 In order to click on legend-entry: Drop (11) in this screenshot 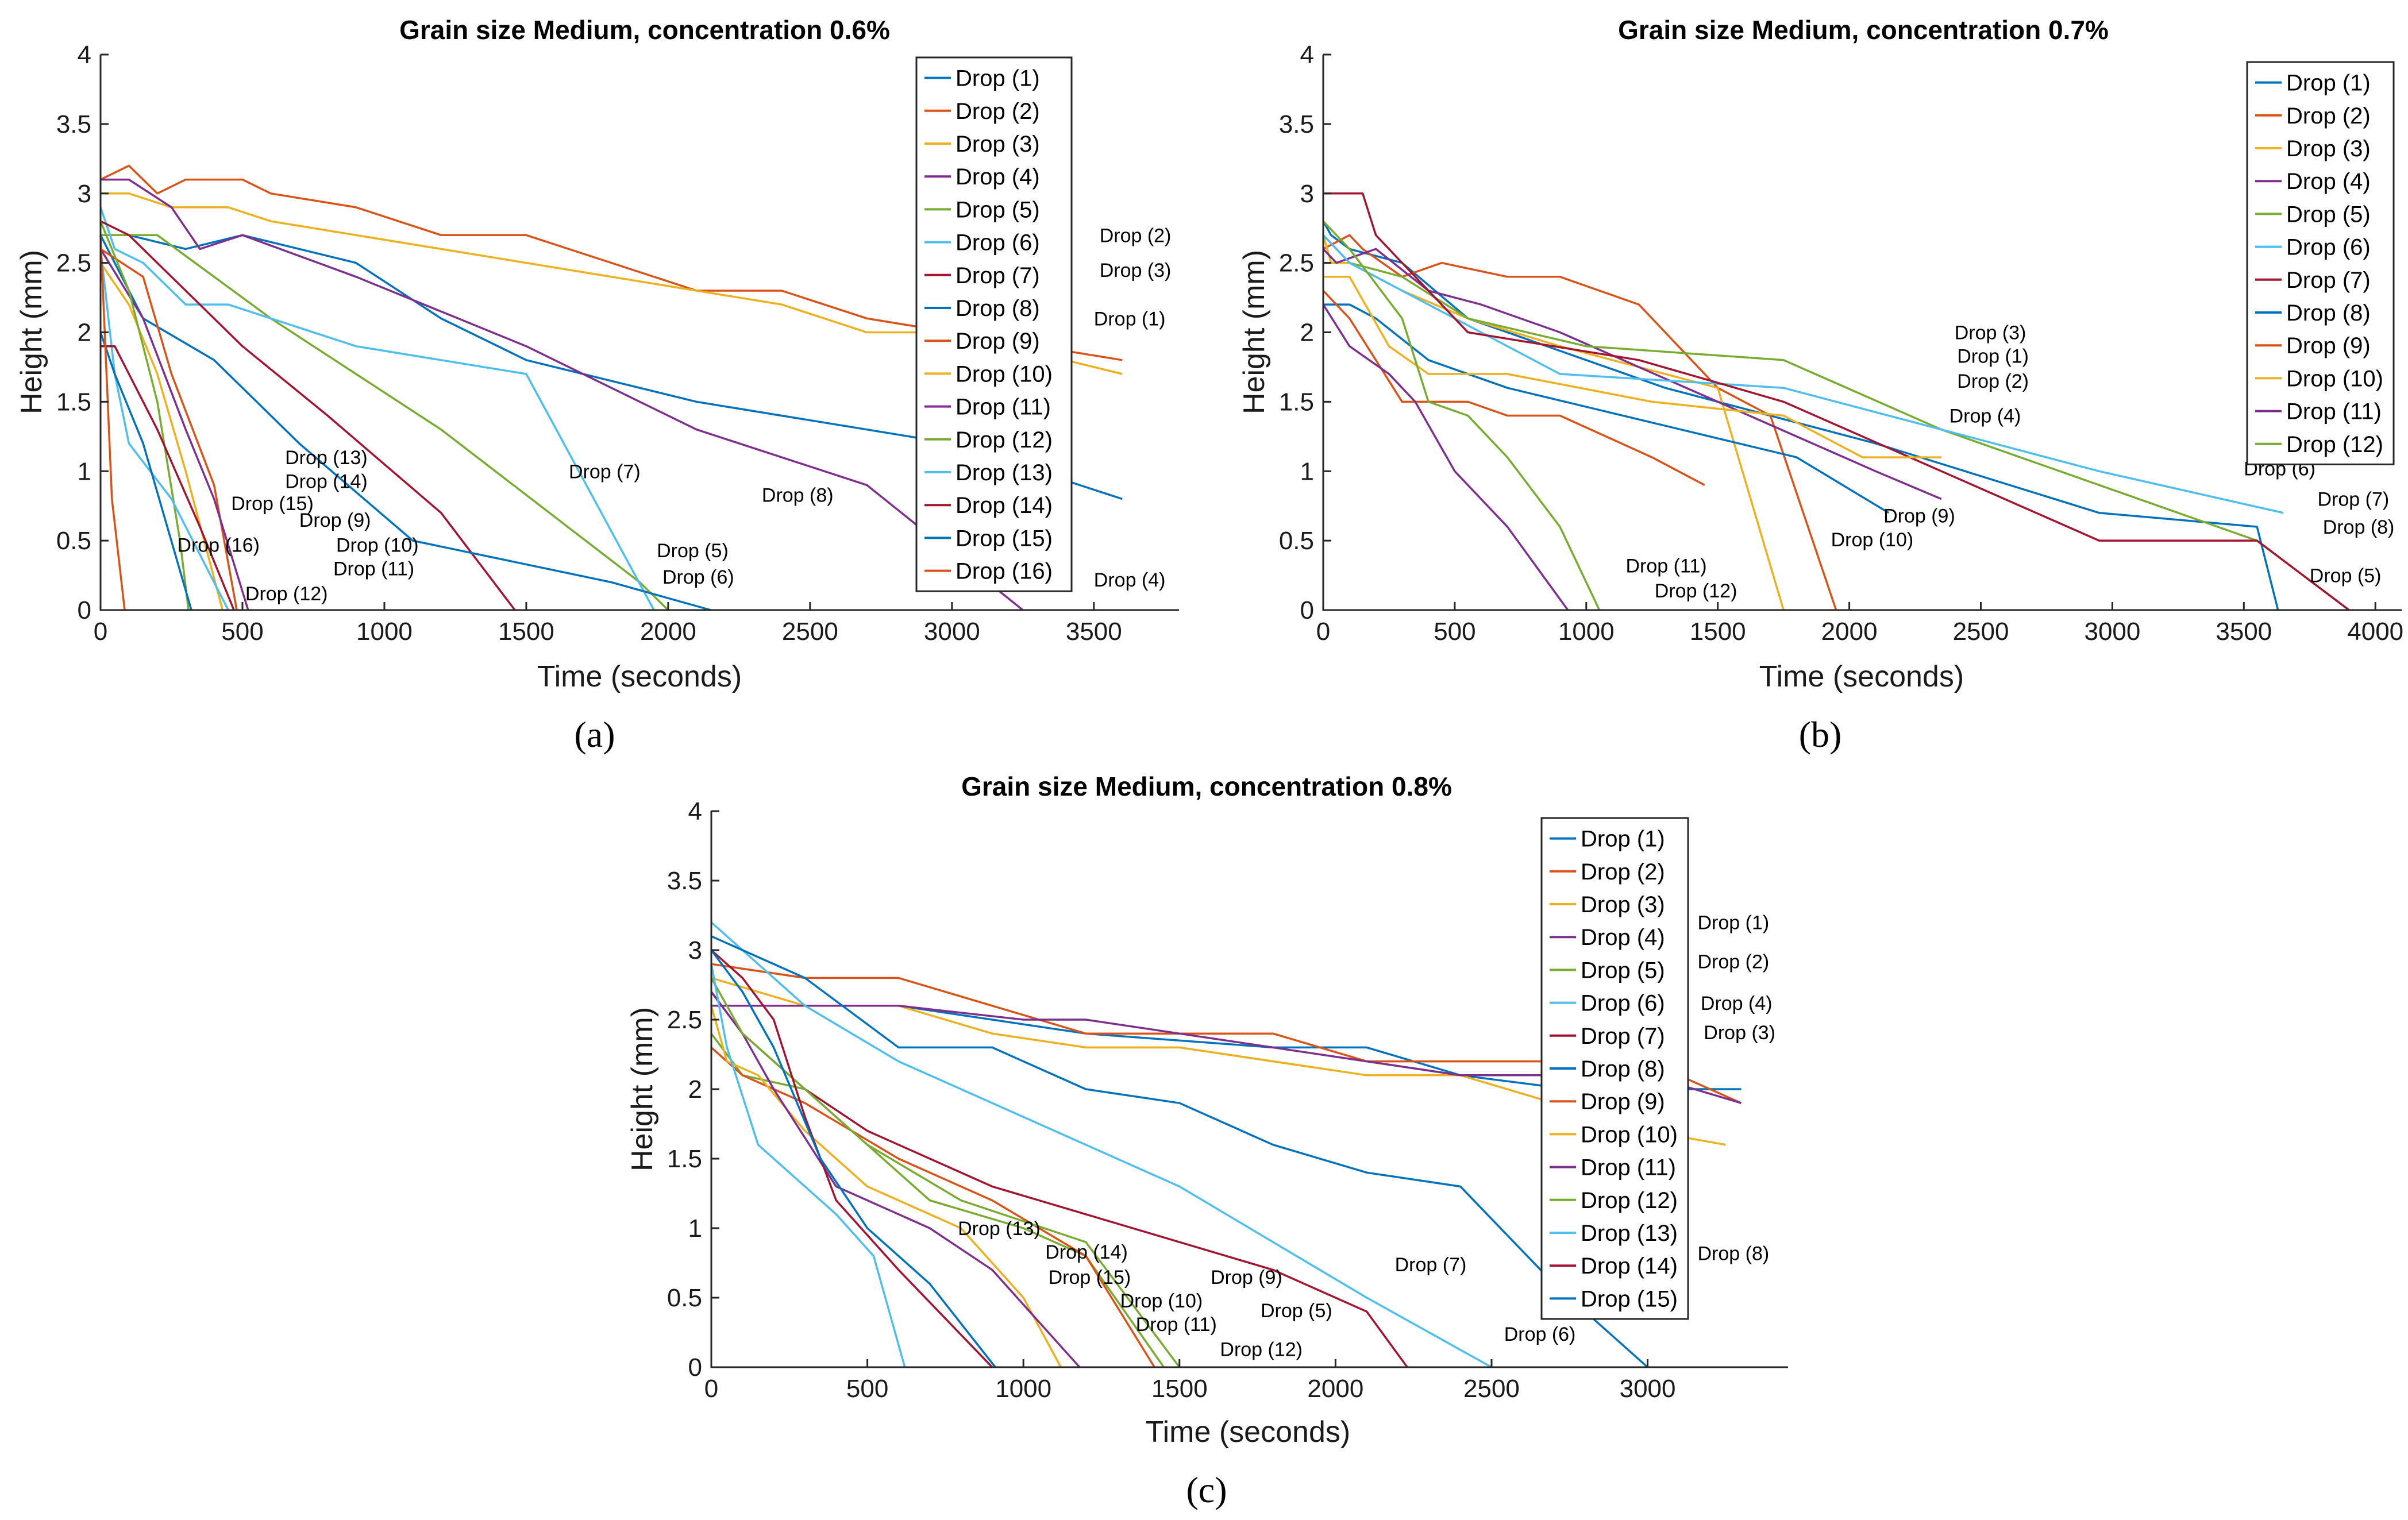, I will do `click(2334, 412)`.